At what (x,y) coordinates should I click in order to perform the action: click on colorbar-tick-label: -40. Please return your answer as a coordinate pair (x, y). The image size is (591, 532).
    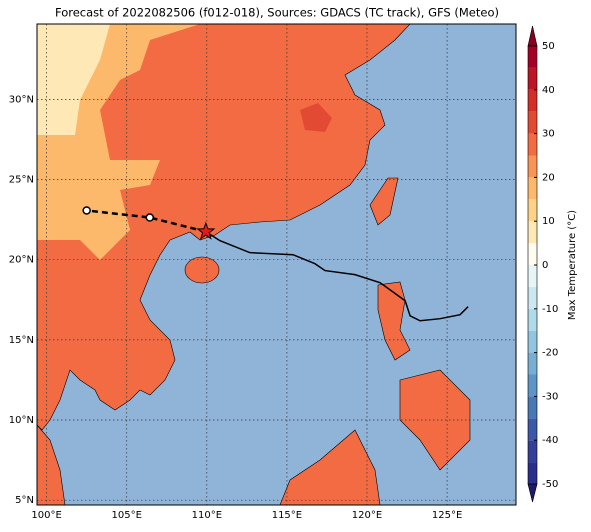
    Looking at the image, I should click on (550, 440).